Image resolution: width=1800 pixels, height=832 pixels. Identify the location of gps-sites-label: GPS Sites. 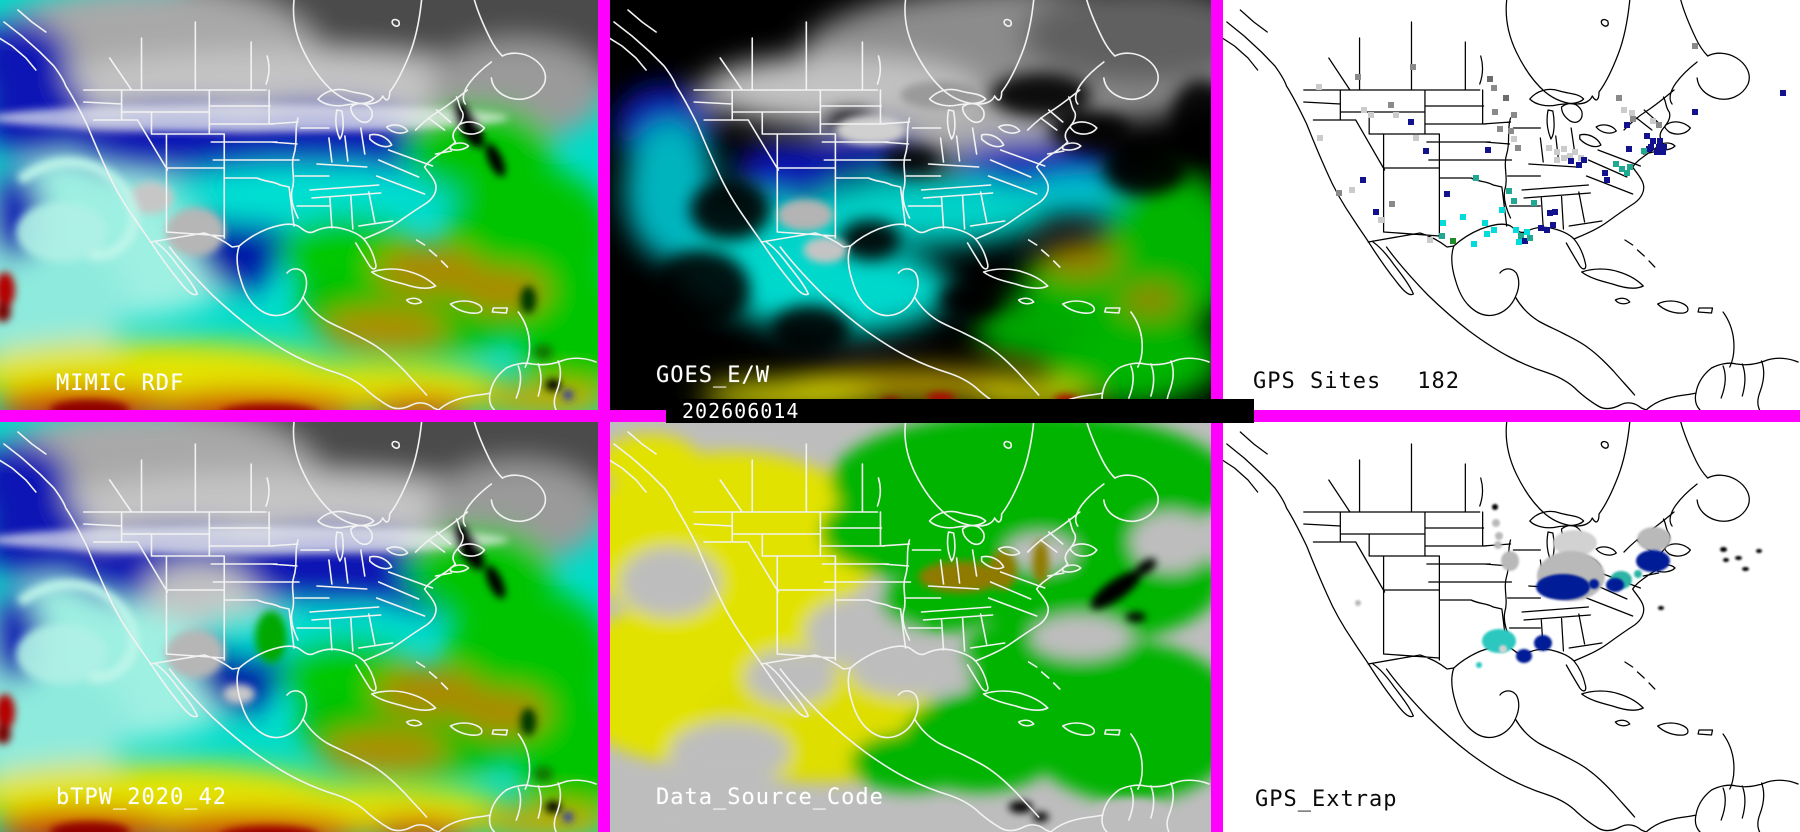
(1317, 381).